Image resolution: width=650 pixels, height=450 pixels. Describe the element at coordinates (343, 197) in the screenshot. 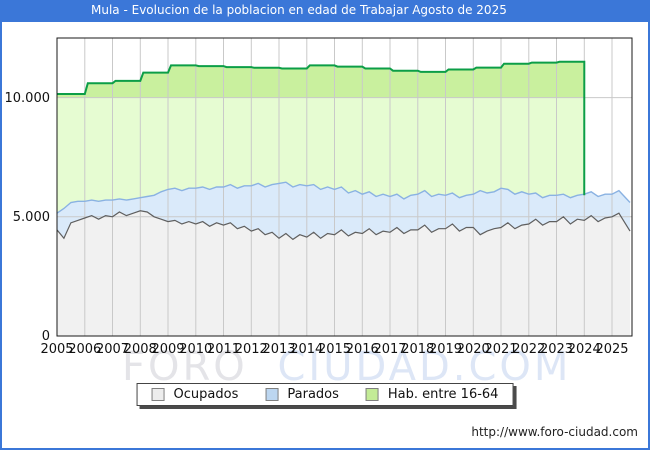

I see `line-parados` at that location.